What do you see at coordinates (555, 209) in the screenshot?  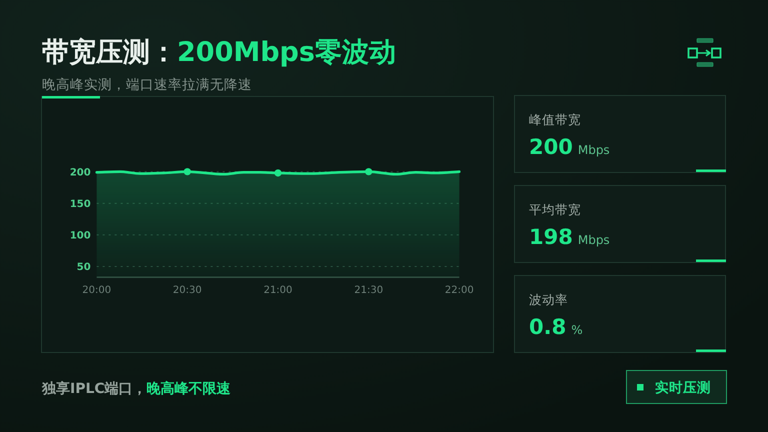 I see `text: 平均带宽` at bounding box center [555, 209].